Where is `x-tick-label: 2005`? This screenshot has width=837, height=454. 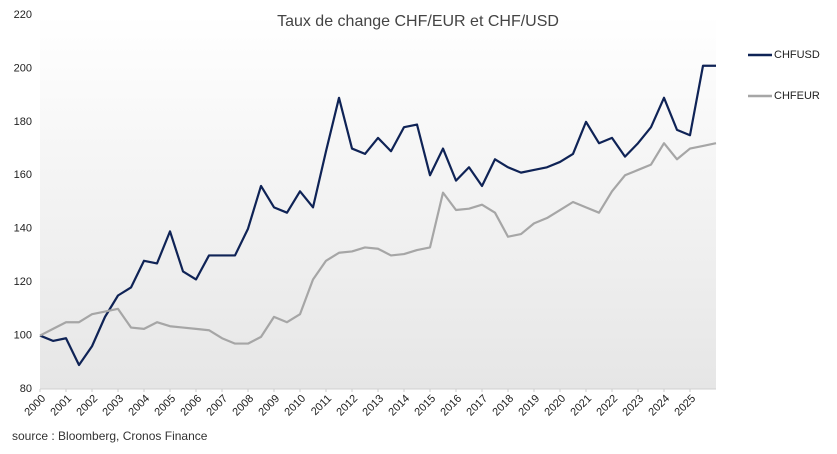 x-tick-label: 2005 is located at coordinates (165, 406).